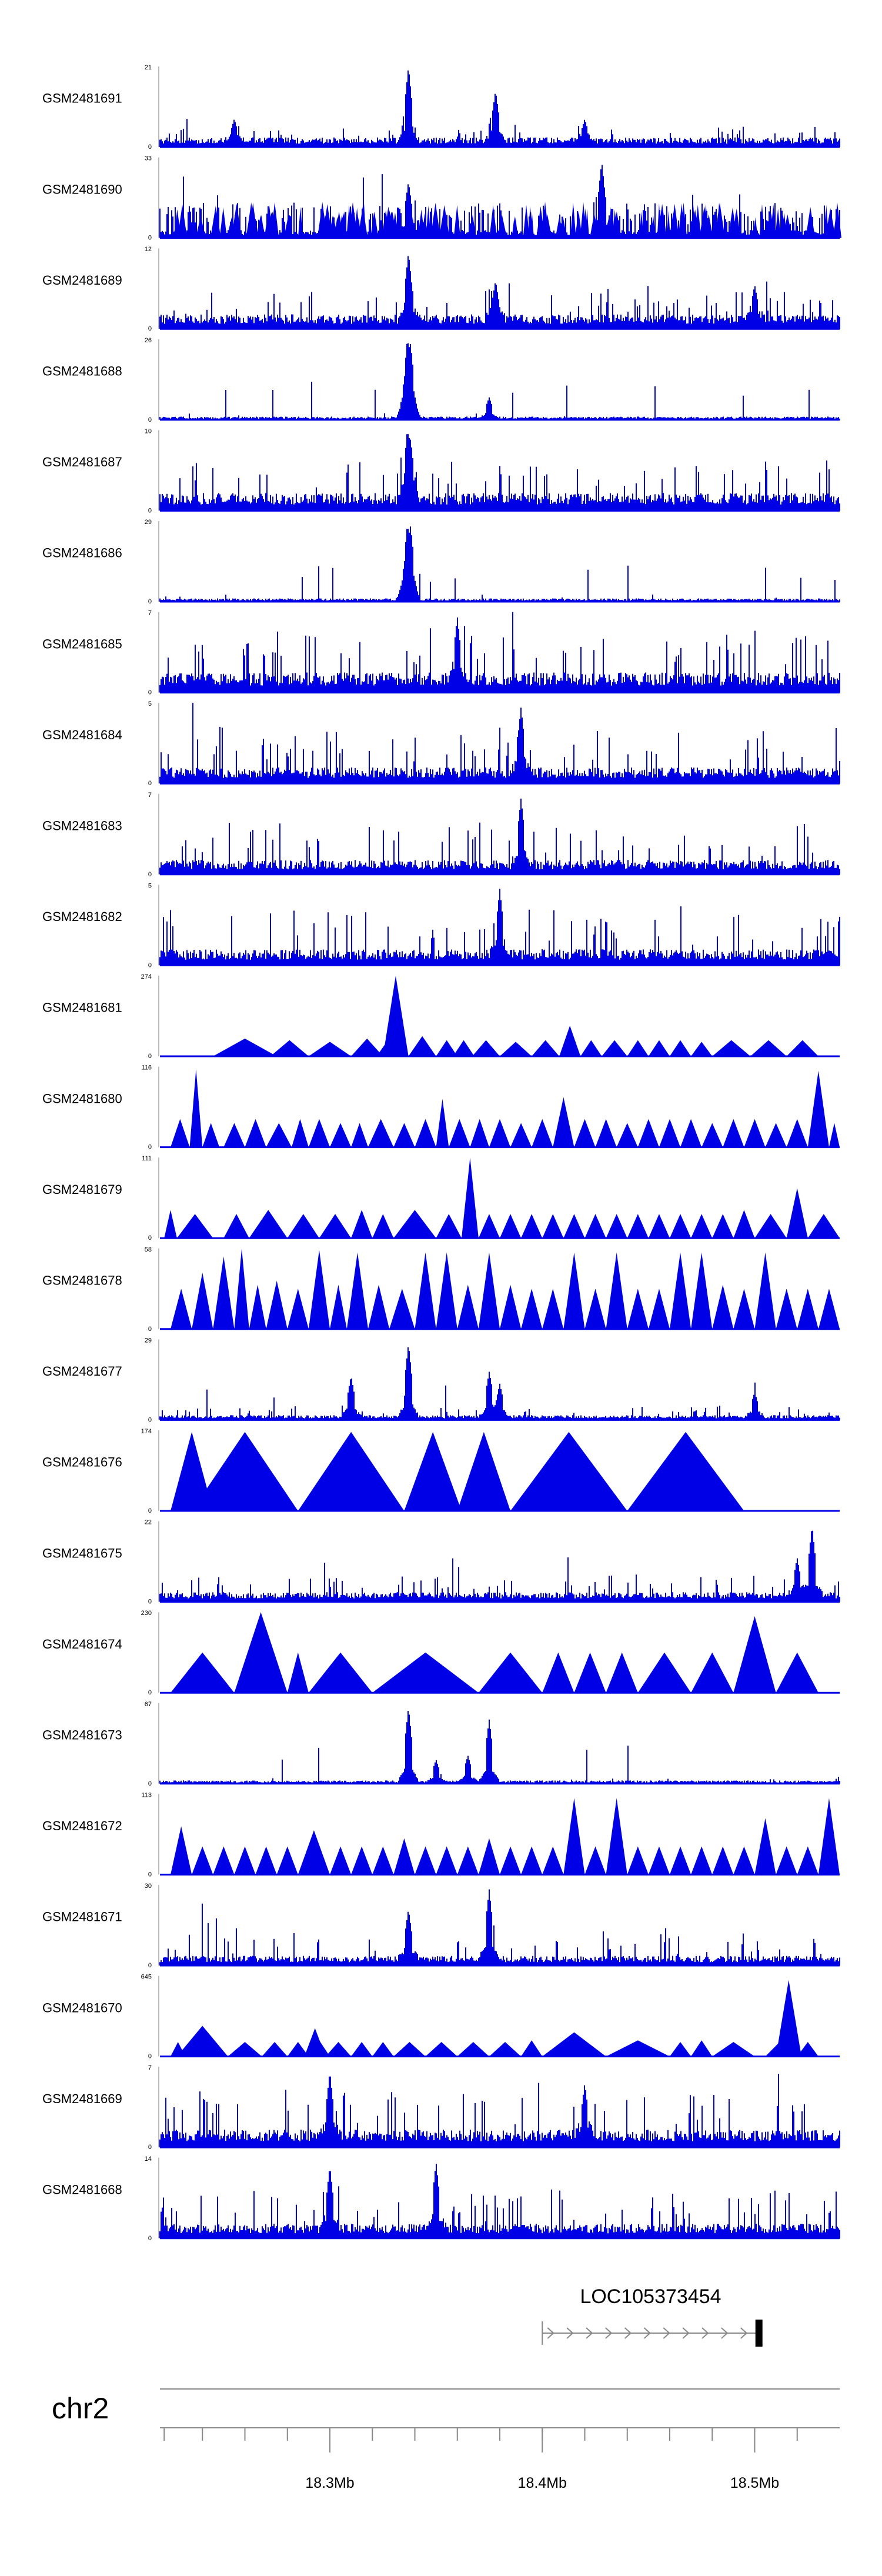  Describe the element at coordinates (148, 431) in the screenshot. I see `track-ymax: 10` at that location.